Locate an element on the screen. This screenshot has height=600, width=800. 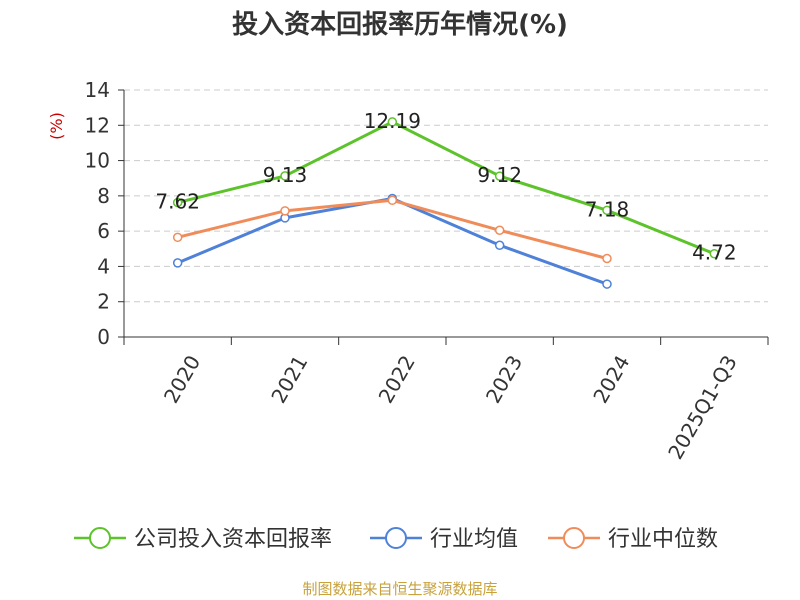
data-label: 7.18 is located at coordinates (607, 209).